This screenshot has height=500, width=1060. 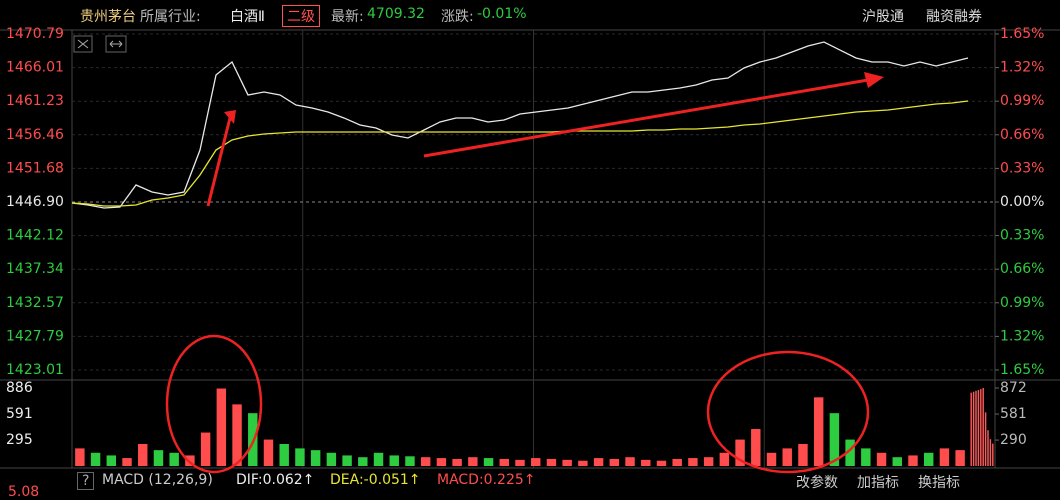 I want to click on link: 沪股通, so click(x=883, y=17).